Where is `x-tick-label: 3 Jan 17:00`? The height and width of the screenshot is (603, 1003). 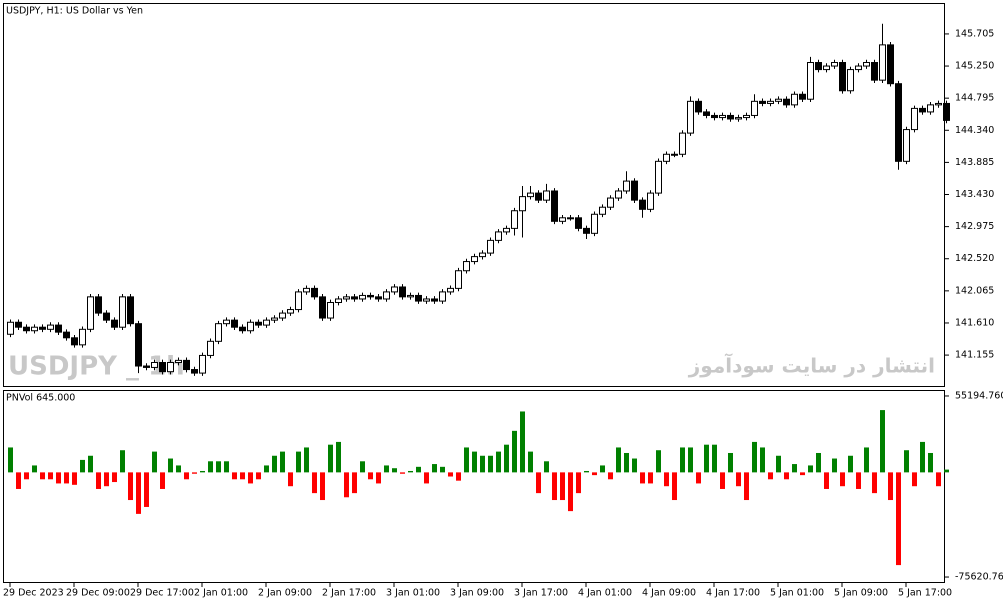 x-tick-label: 3 Jan 17:00 is located at coordinates (541, 593).